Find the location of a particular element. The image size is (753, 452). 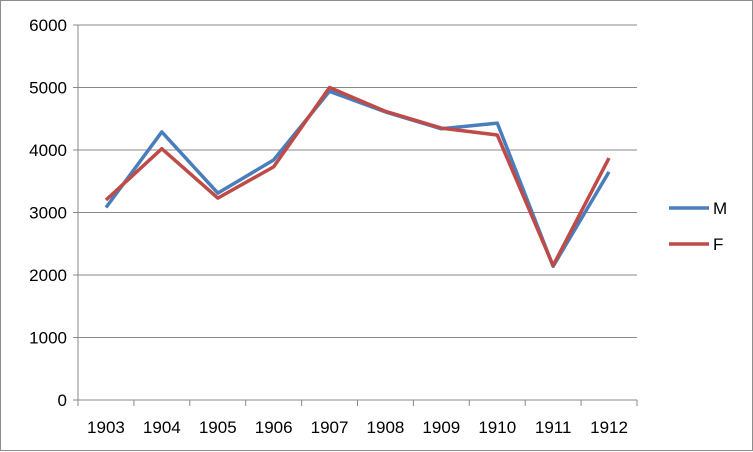

y-tick-label: 6000 is located at coordinates (48, 25).